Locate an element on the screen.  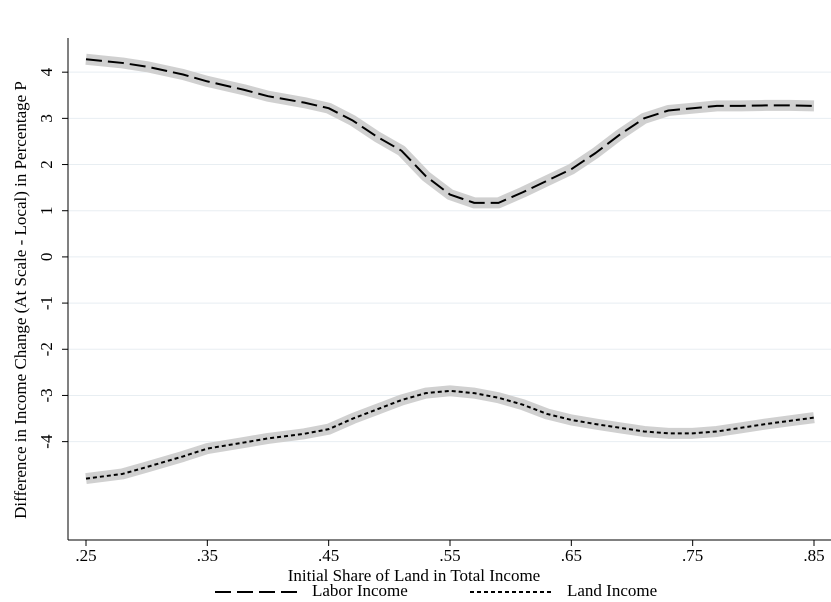
x-tick-label: .55 is located at coordinates (449, 555).